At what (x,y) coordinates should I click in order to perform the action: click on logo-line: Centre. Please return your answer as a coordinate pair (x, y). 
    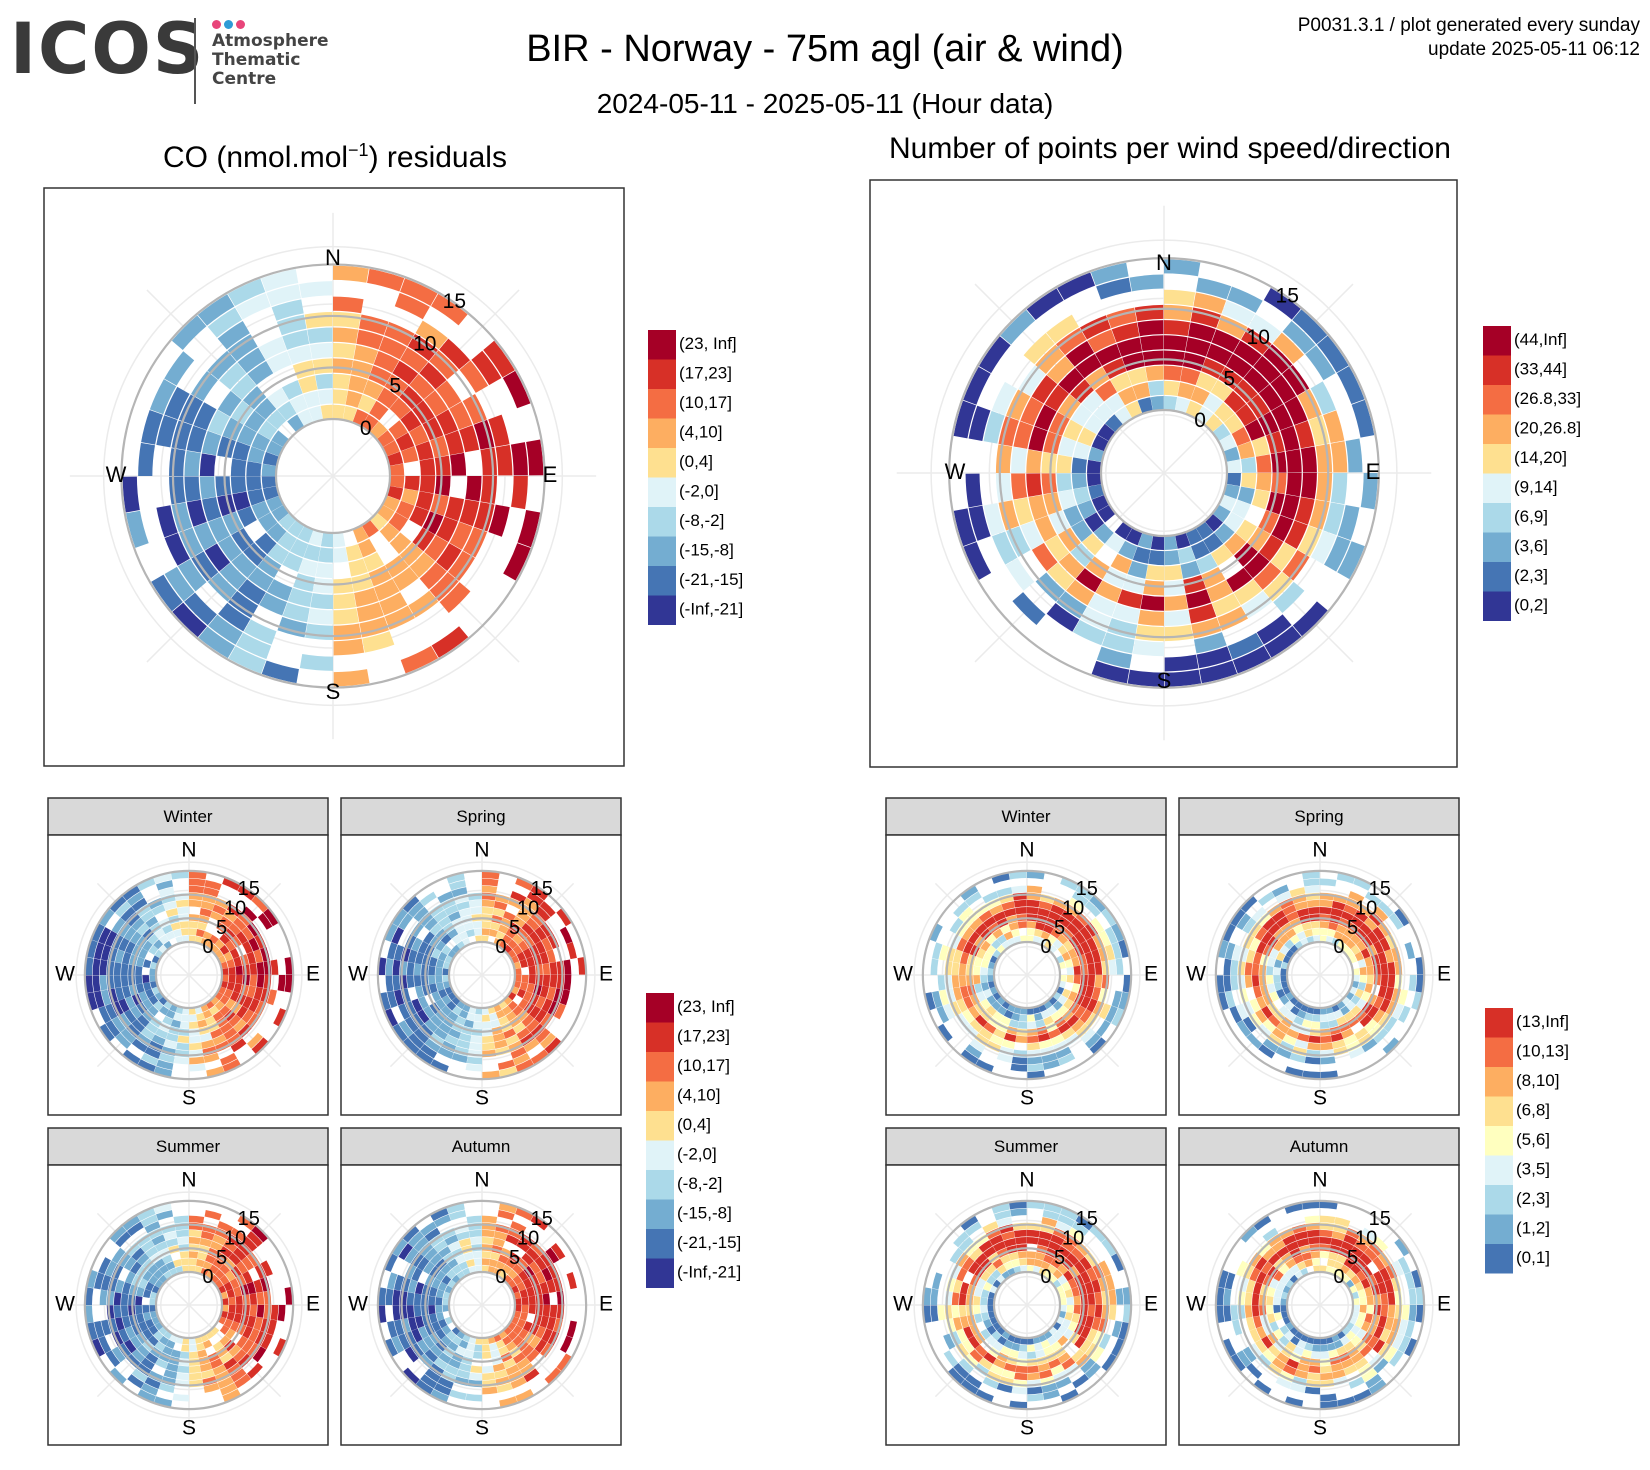
    Looking at the image, I should click on (244, 79).